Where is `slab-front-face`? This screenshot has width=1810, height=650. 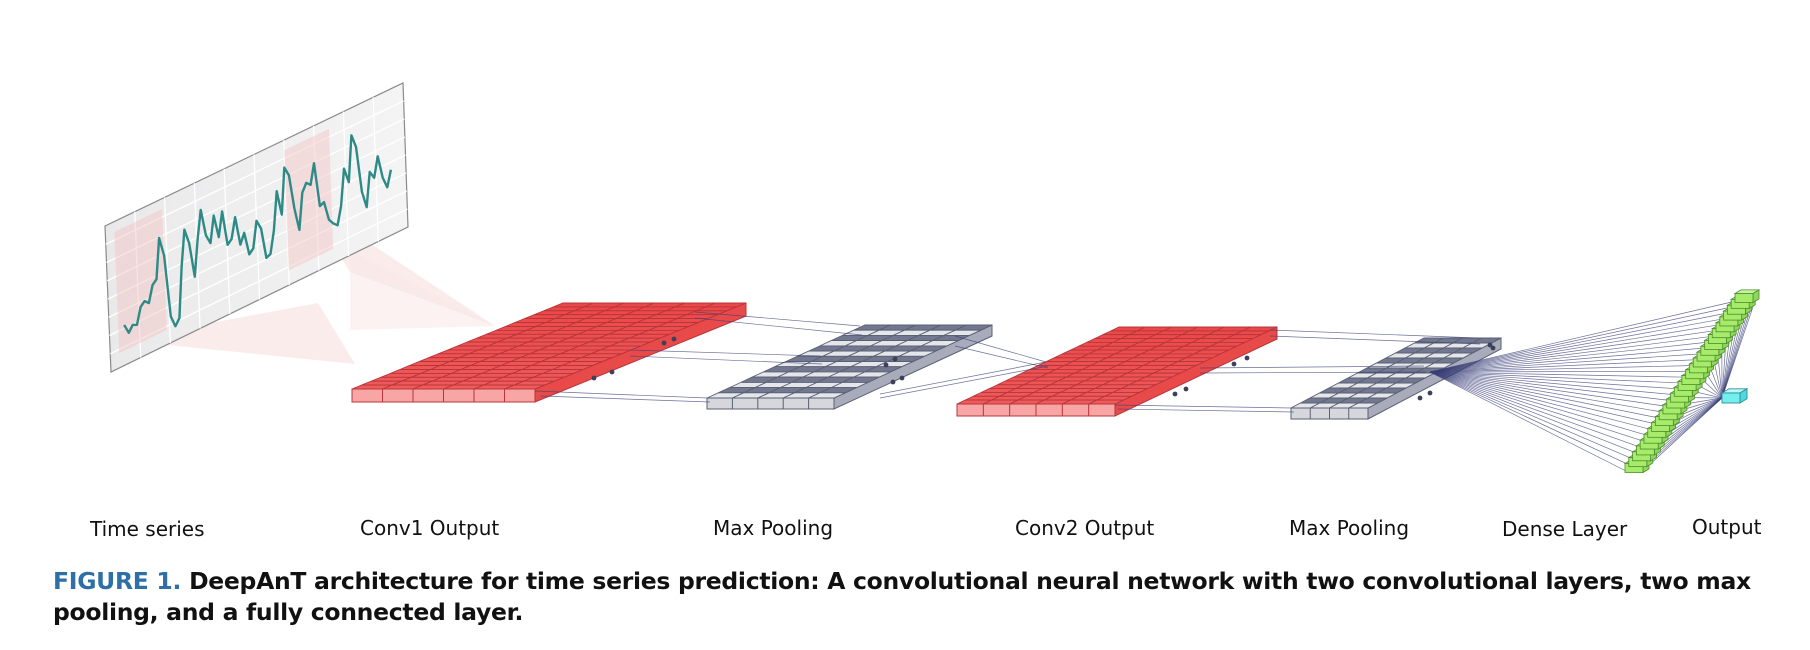
slab-front-face is located at coordinates (770, 403).